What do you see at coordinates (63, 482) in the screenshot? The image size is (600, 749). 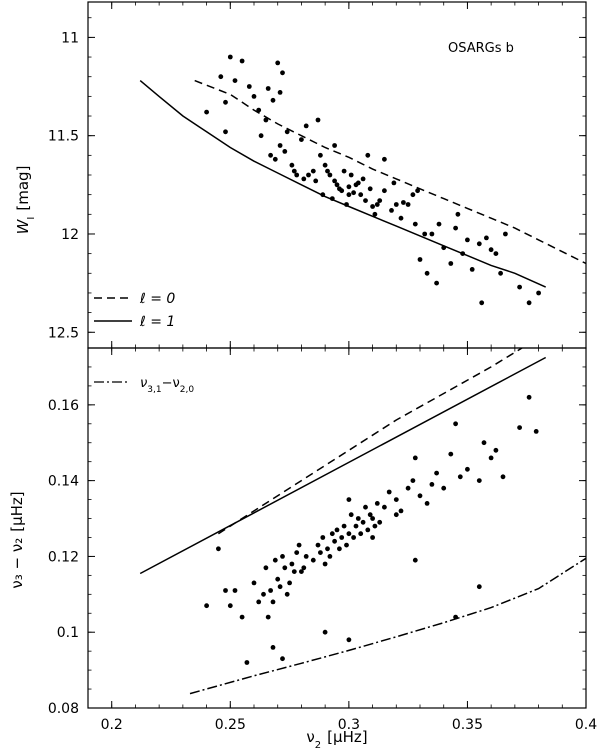 I see `y-tick-label: 0.14` at bounding box center [63, 482].